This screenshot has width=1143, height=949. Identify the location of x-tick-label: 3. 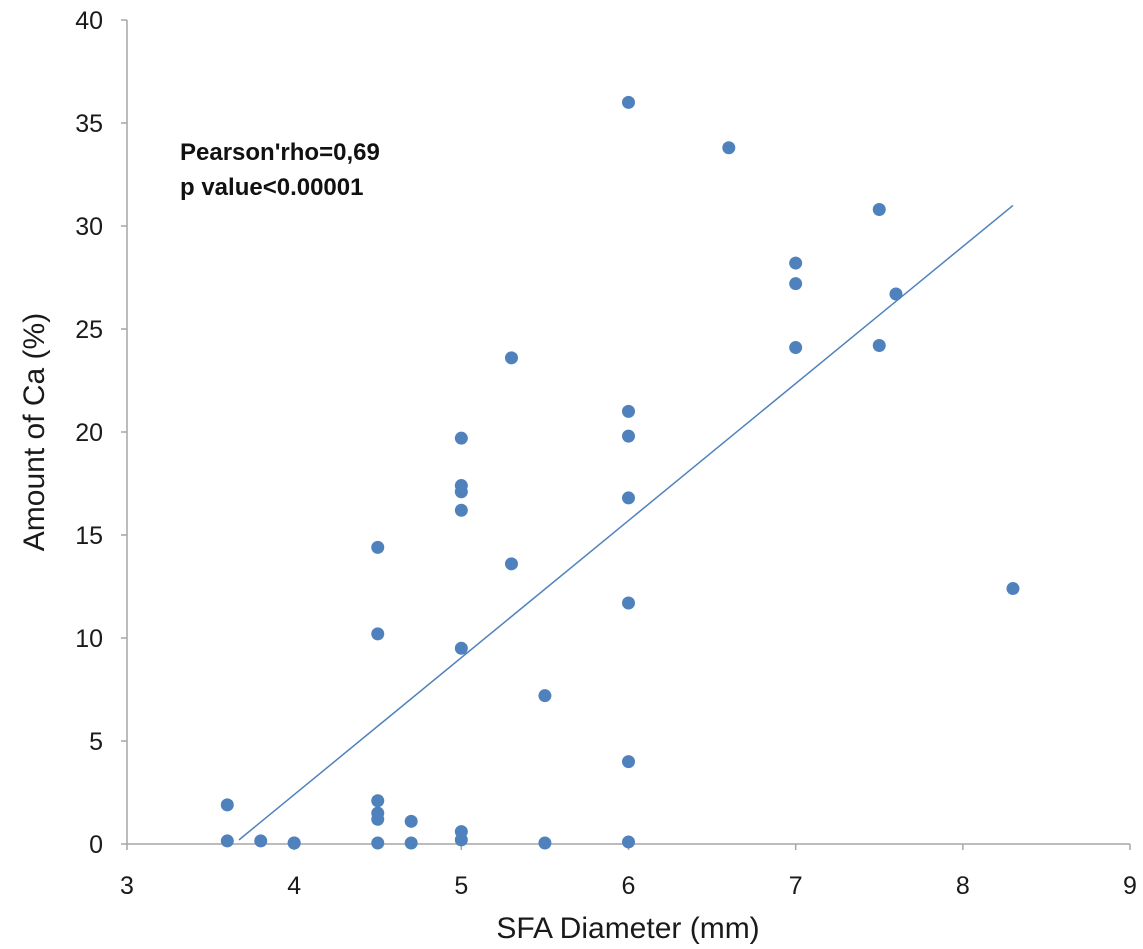
(127, 886).